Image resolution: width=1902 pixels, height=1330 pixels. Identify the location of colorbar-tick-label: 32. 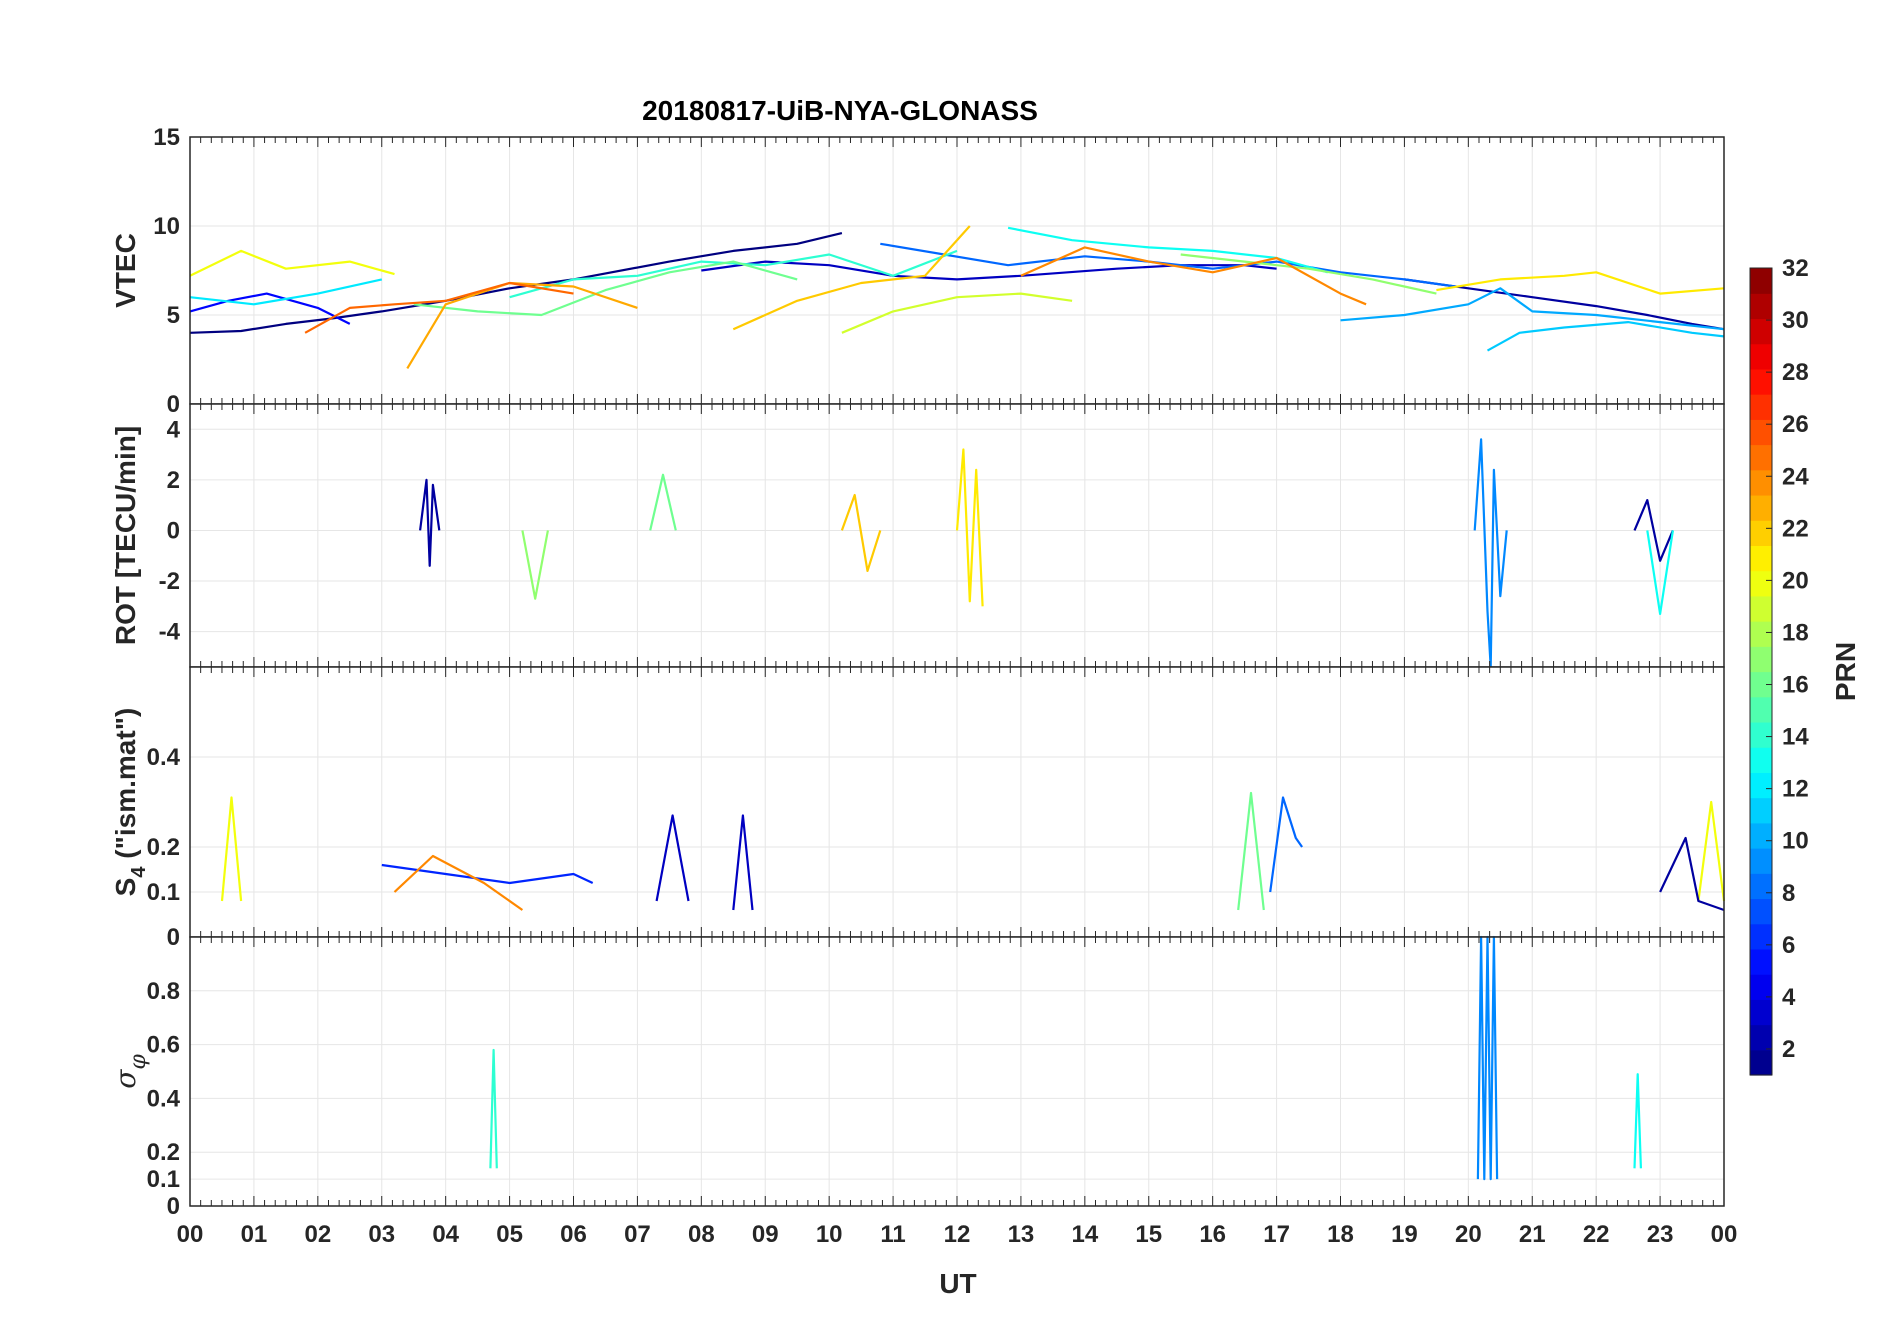
(1795, 268).